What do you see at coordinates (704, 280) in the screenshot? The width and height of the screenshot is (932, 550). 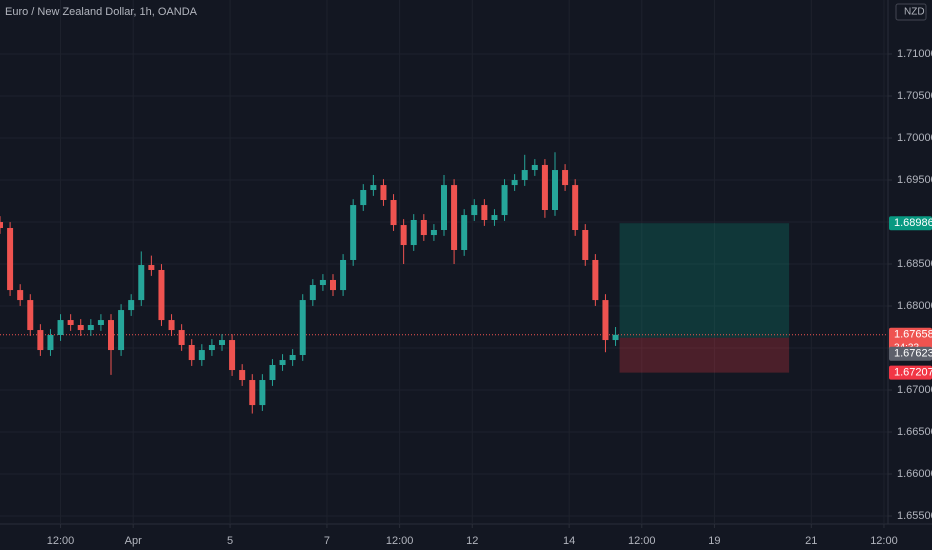 I see `profit-zone` at bounding box center [704, 280].